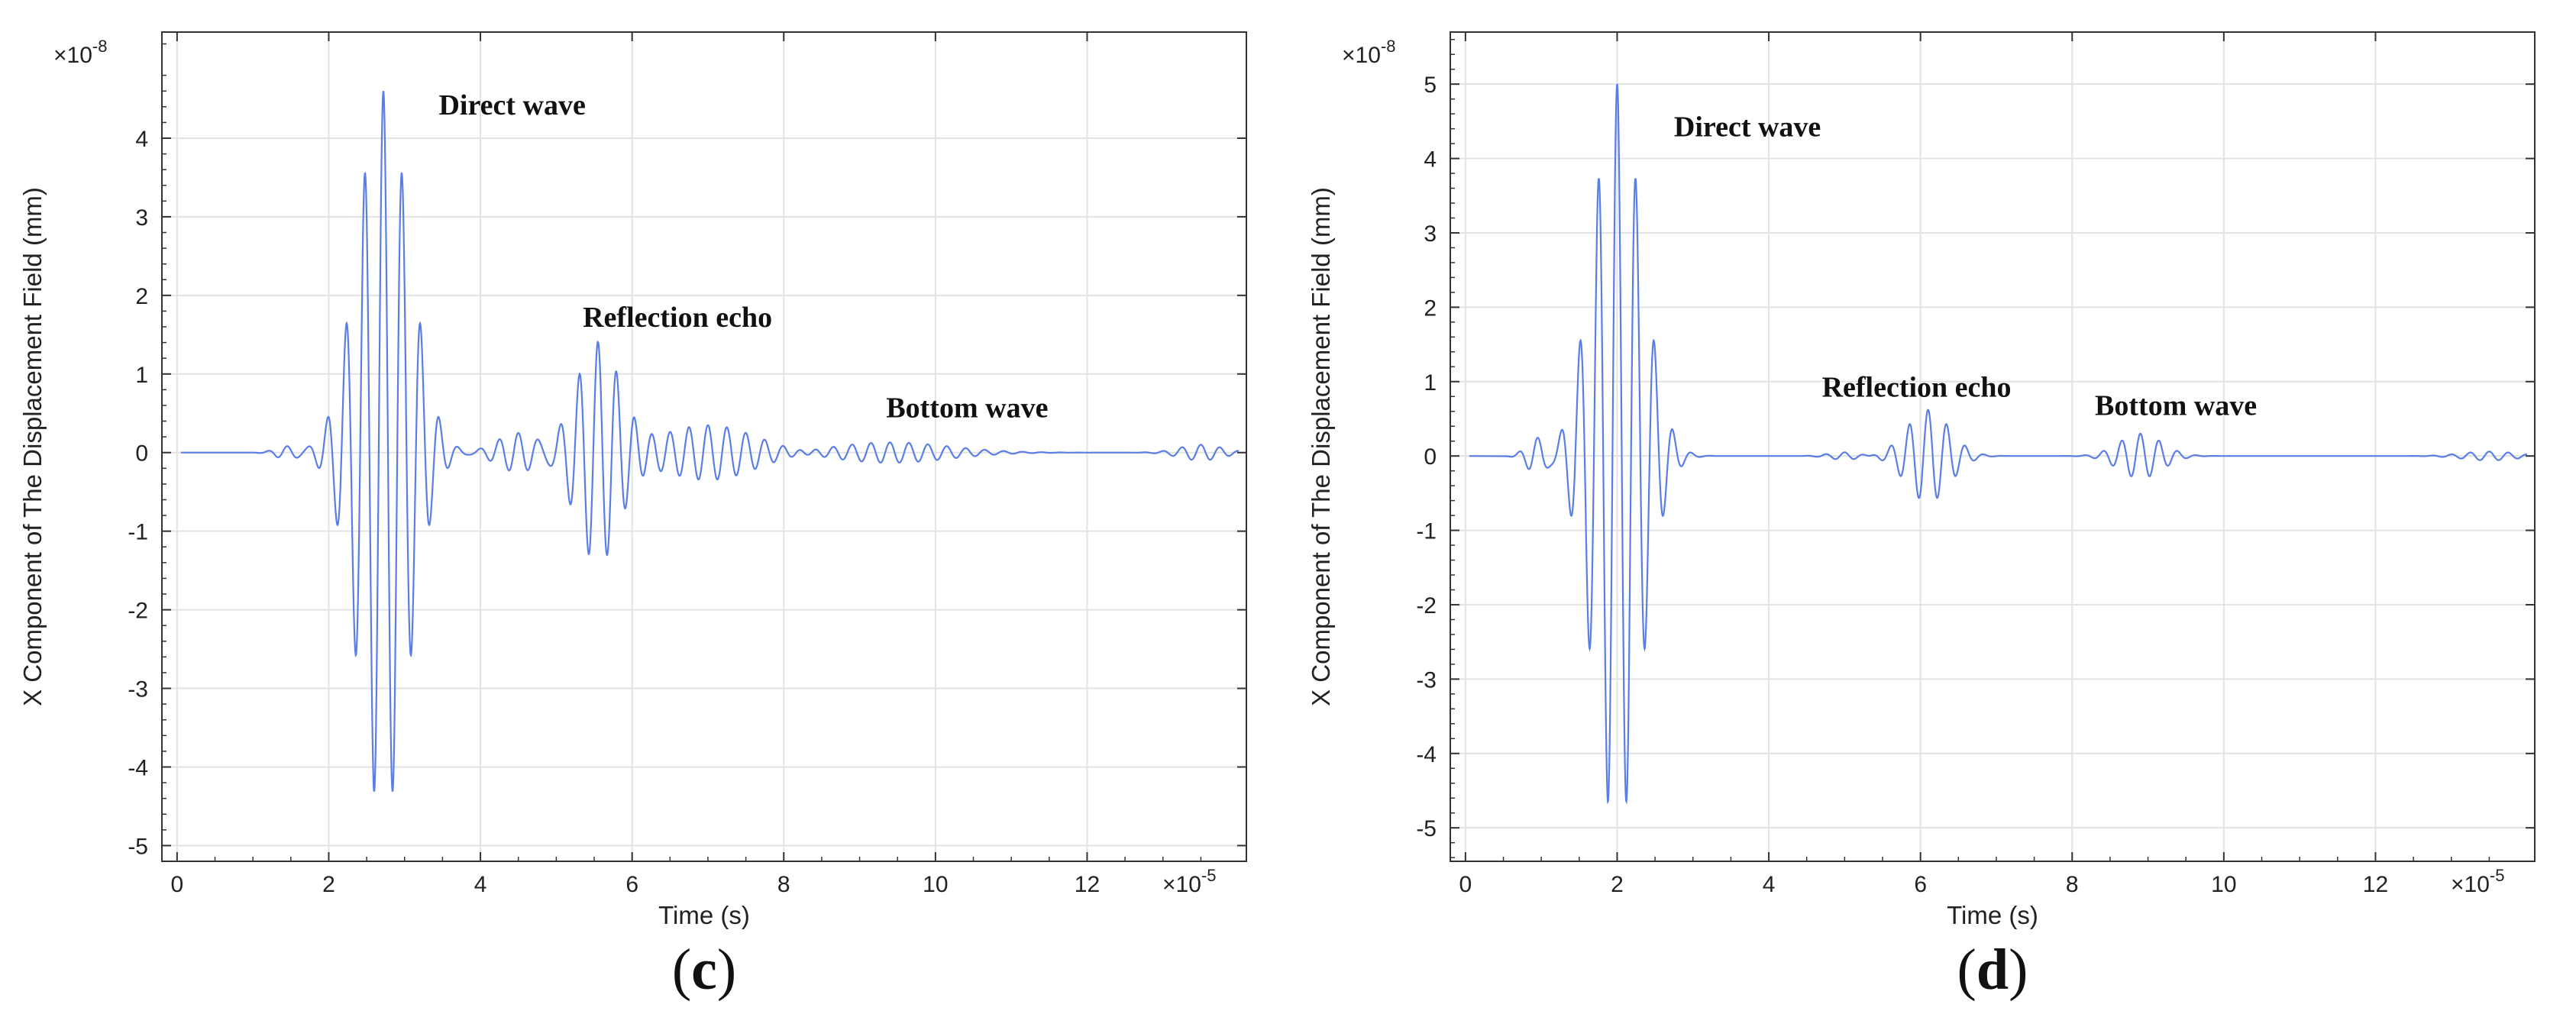 The image size is (2576, 1027). I want to click on panel-label: (c), so click(704, 970).